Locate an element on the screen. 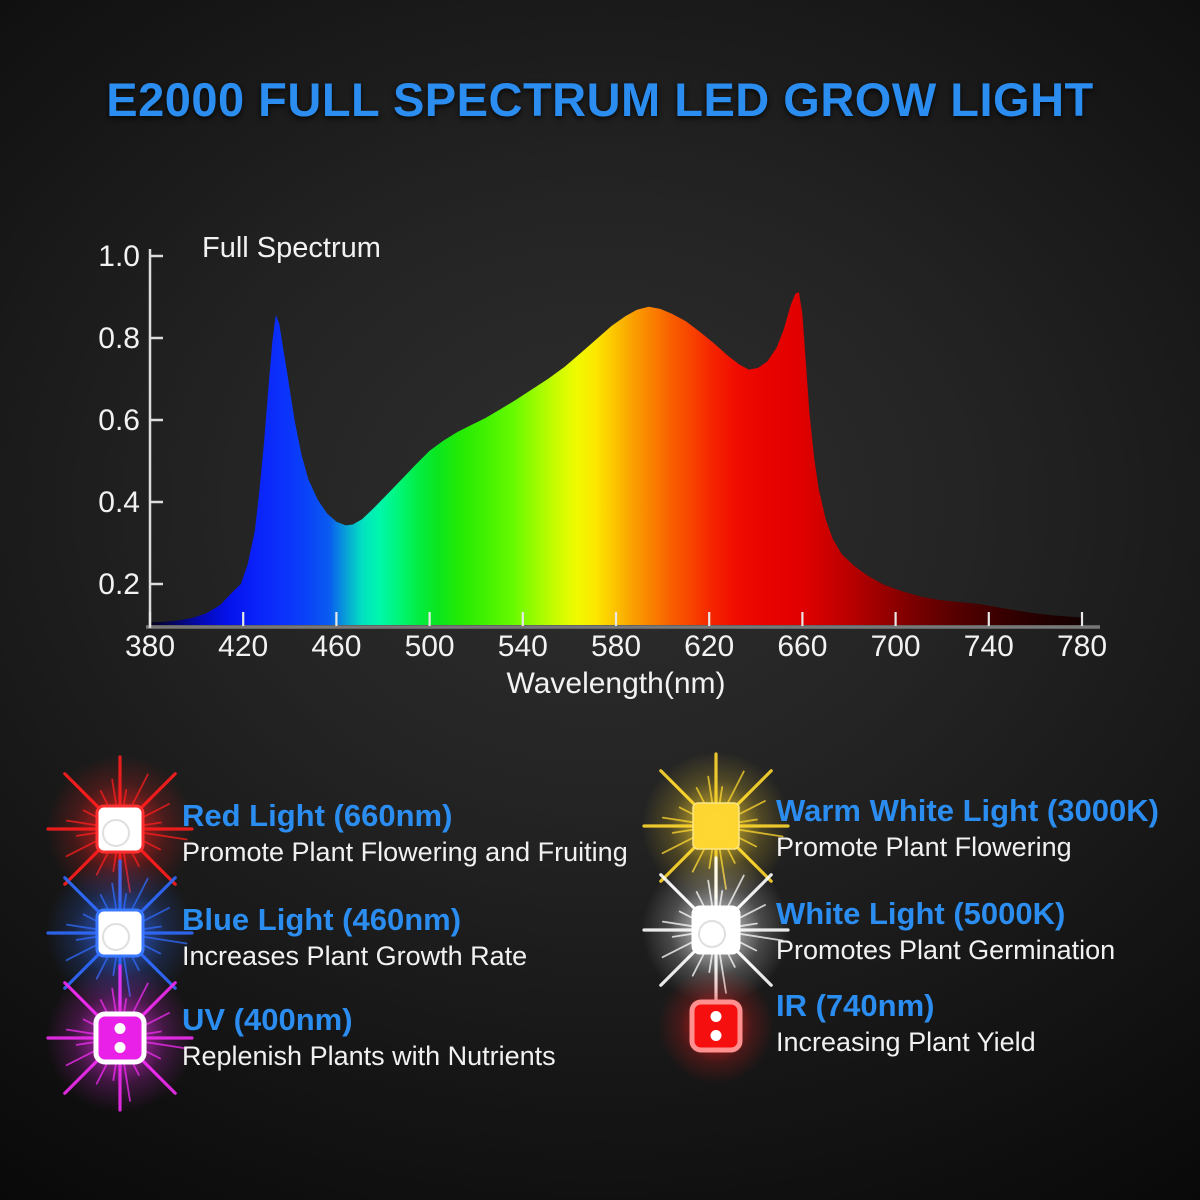 The height and width of the screenshot is (1200, 1200). red-led-icon is located at coordinates (120, 829).